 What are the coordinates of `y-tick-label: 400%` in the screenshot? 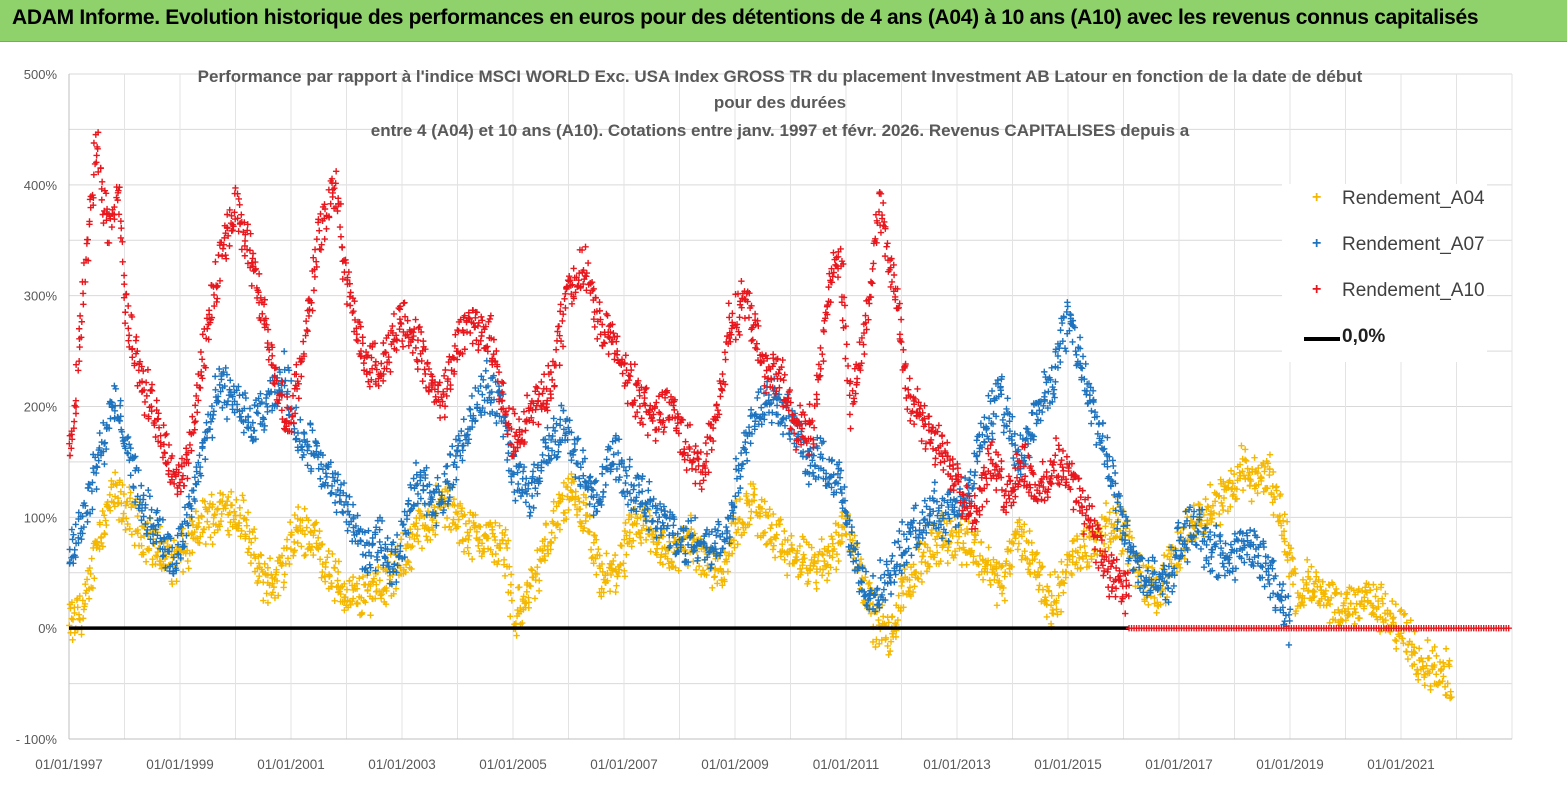 It's located at (41, 185).